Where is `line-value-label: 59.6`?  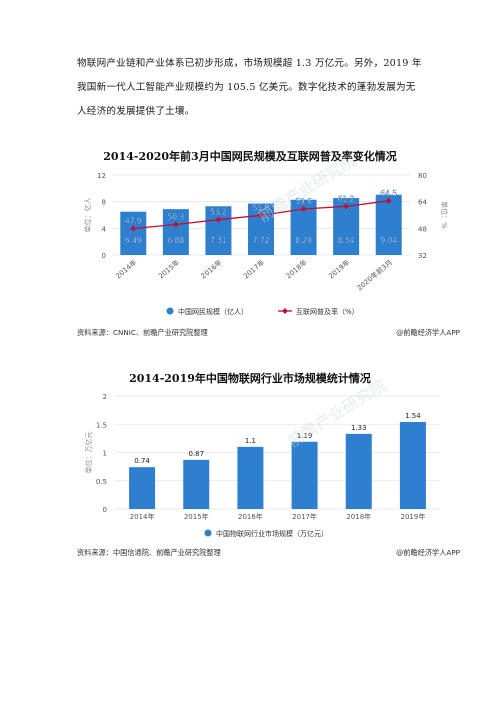
line-value-label: 59.6 is located at coordinates (303, 201).